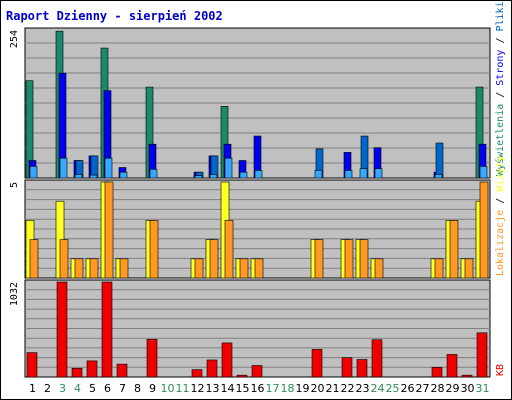  Describe the element at coordinates (14, 294) in the screenshot. I see `y-max-label: 1032` at that location.